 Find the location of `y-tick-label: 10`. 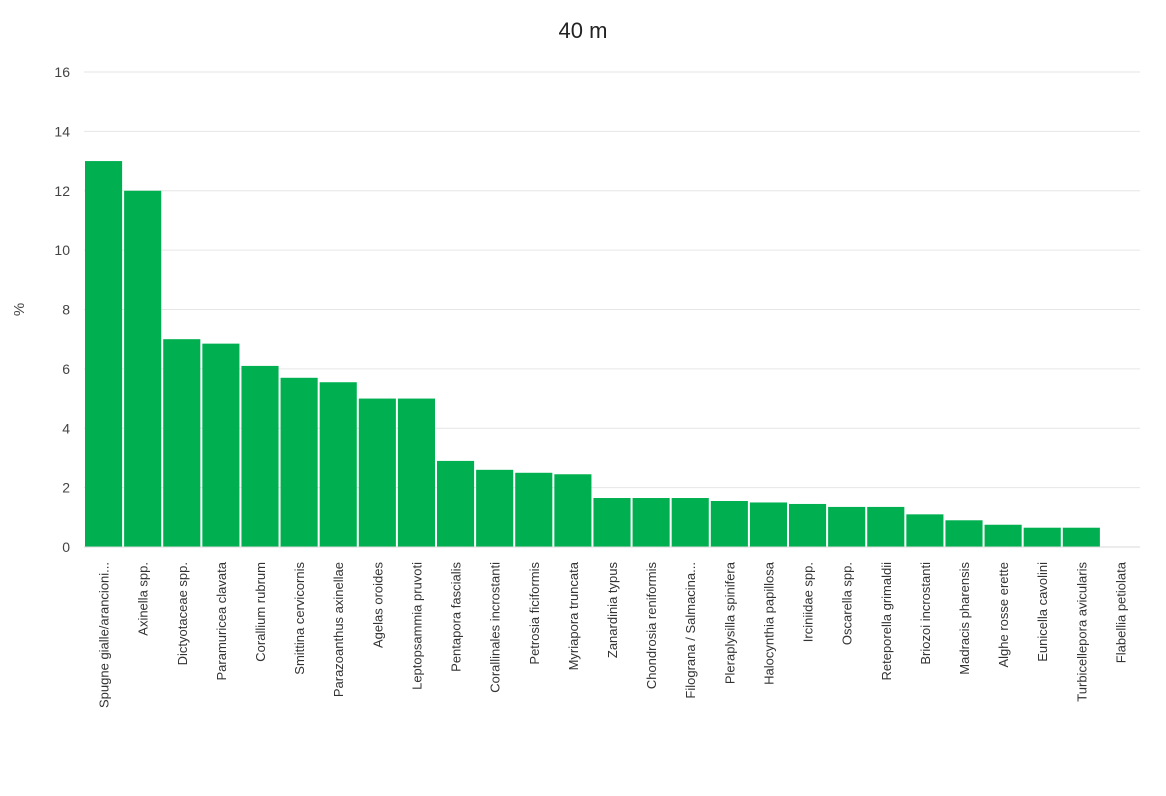

y-tick-label: 10 is located at coordinates (62, 250).